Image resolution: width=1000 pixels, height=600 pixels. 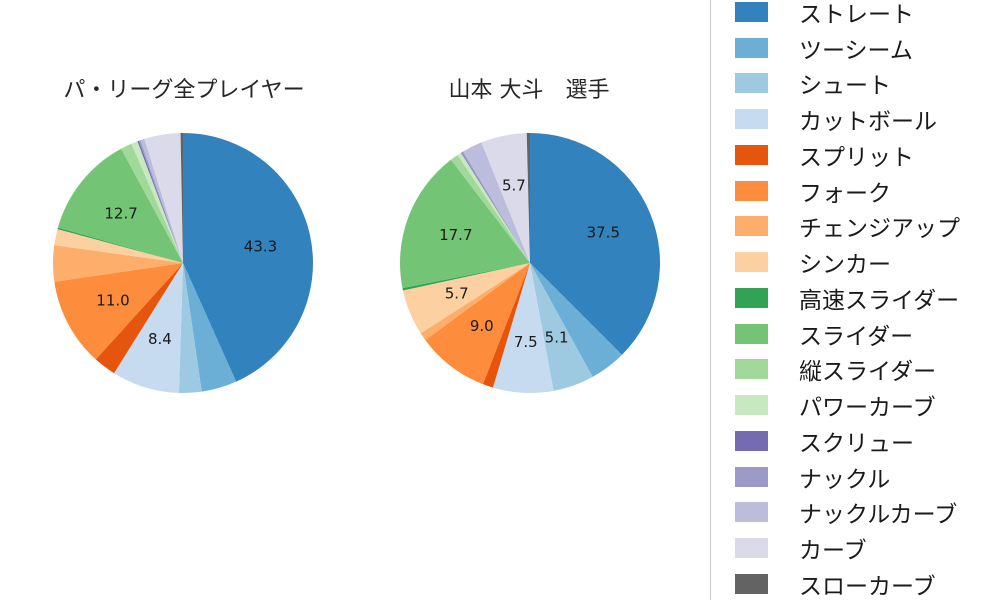 What do you see at coordinates (845, 86) in the screenshot?
I see `legend-label: シュート` at bounding box center [845, 86].